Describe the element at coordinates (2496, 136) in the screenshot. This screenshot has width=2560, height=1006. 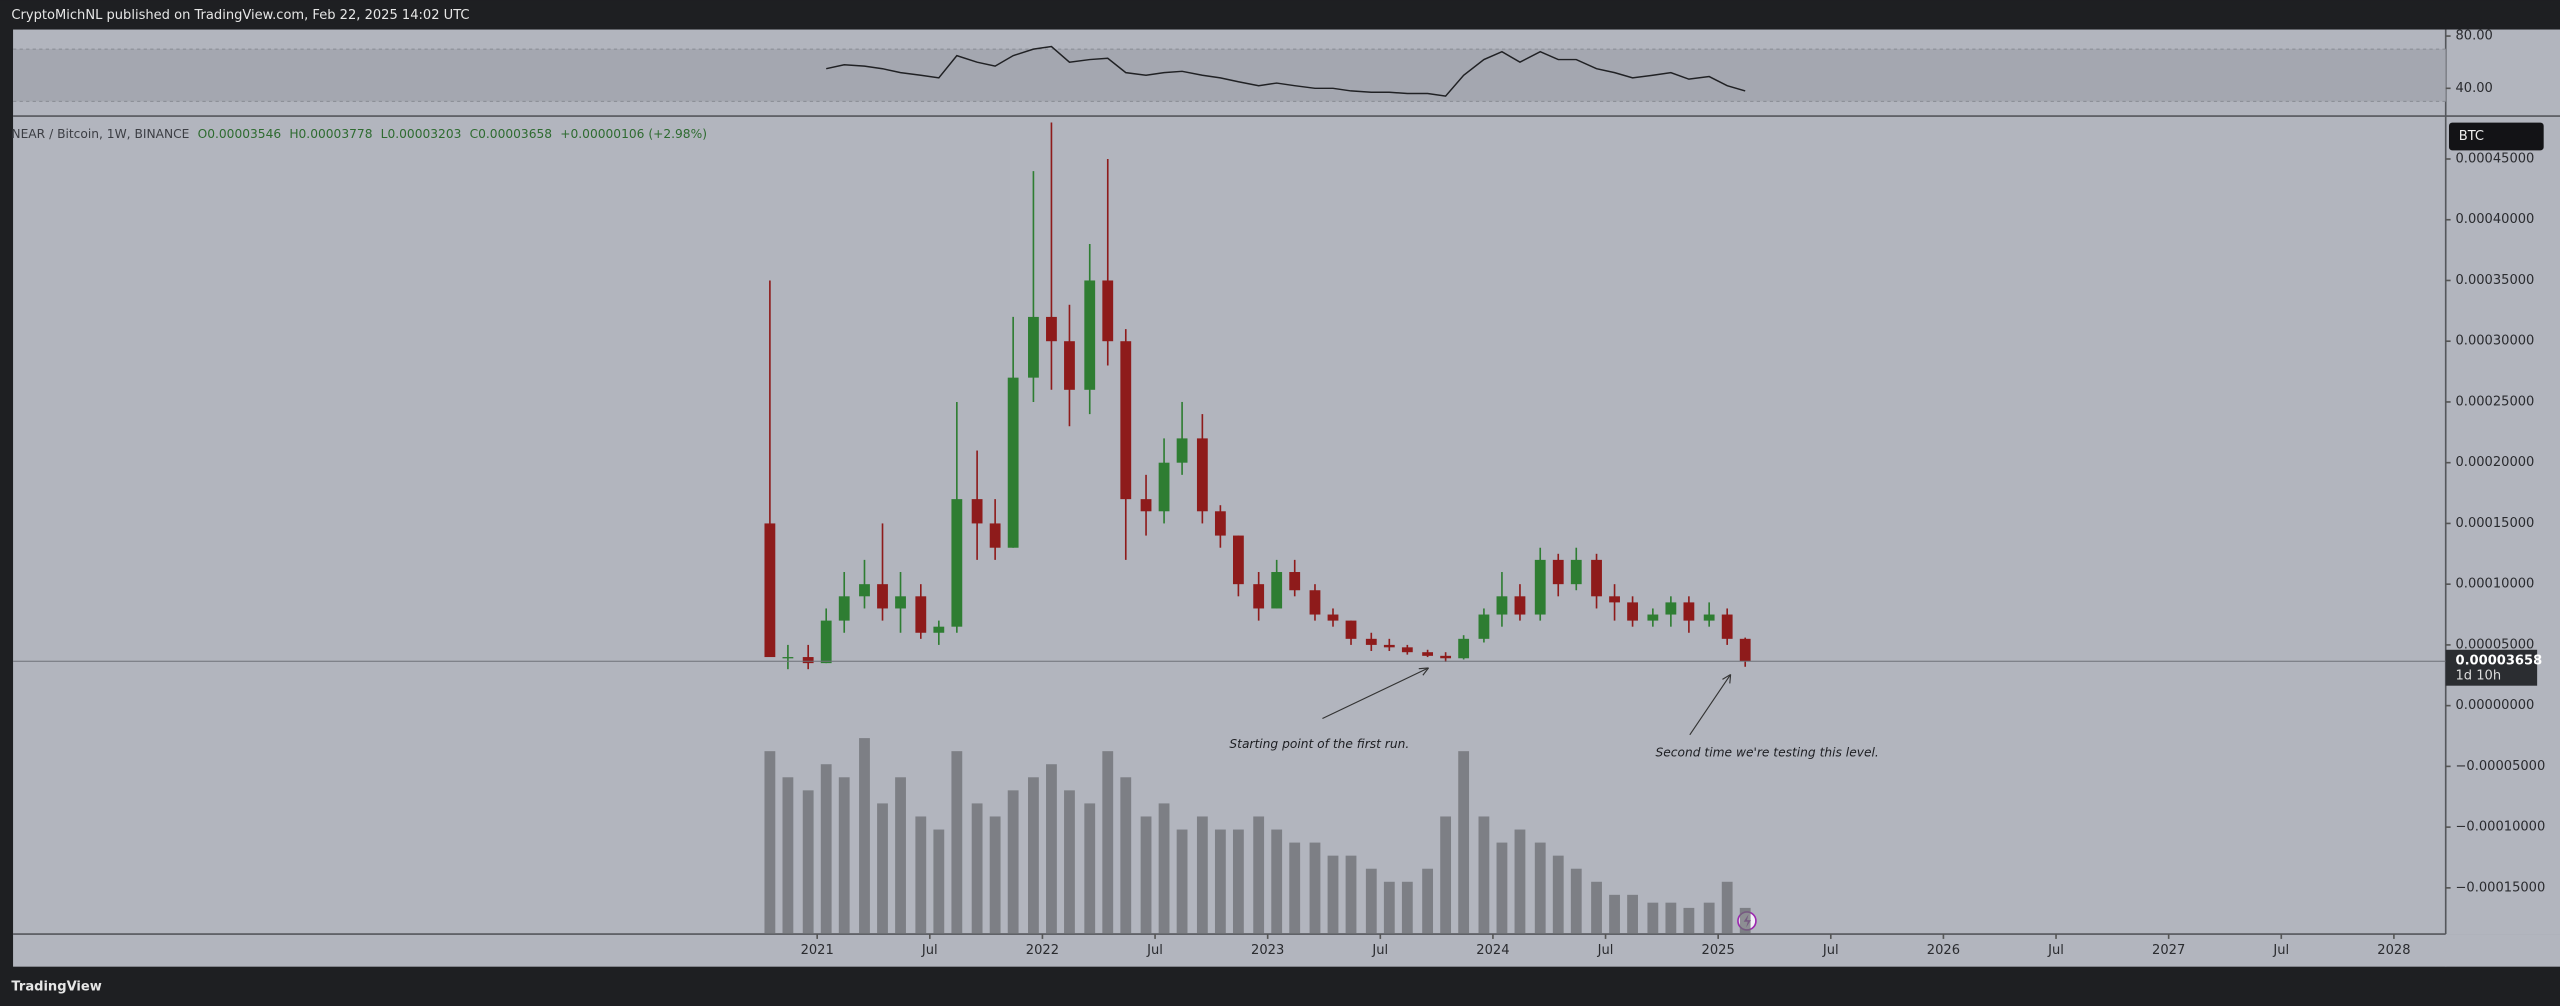
I see `currency-badge` at that location.